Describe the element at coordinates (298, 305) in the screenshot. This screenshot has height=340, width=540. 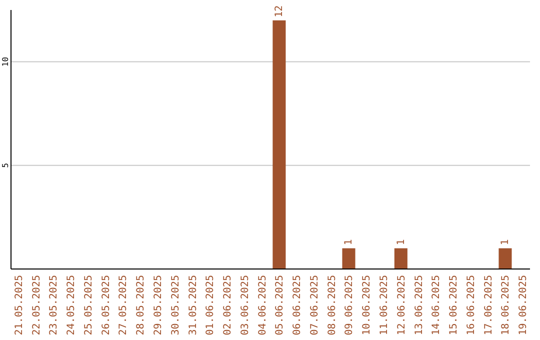
I see `x-tick-label: 06.06.2025` at that location.